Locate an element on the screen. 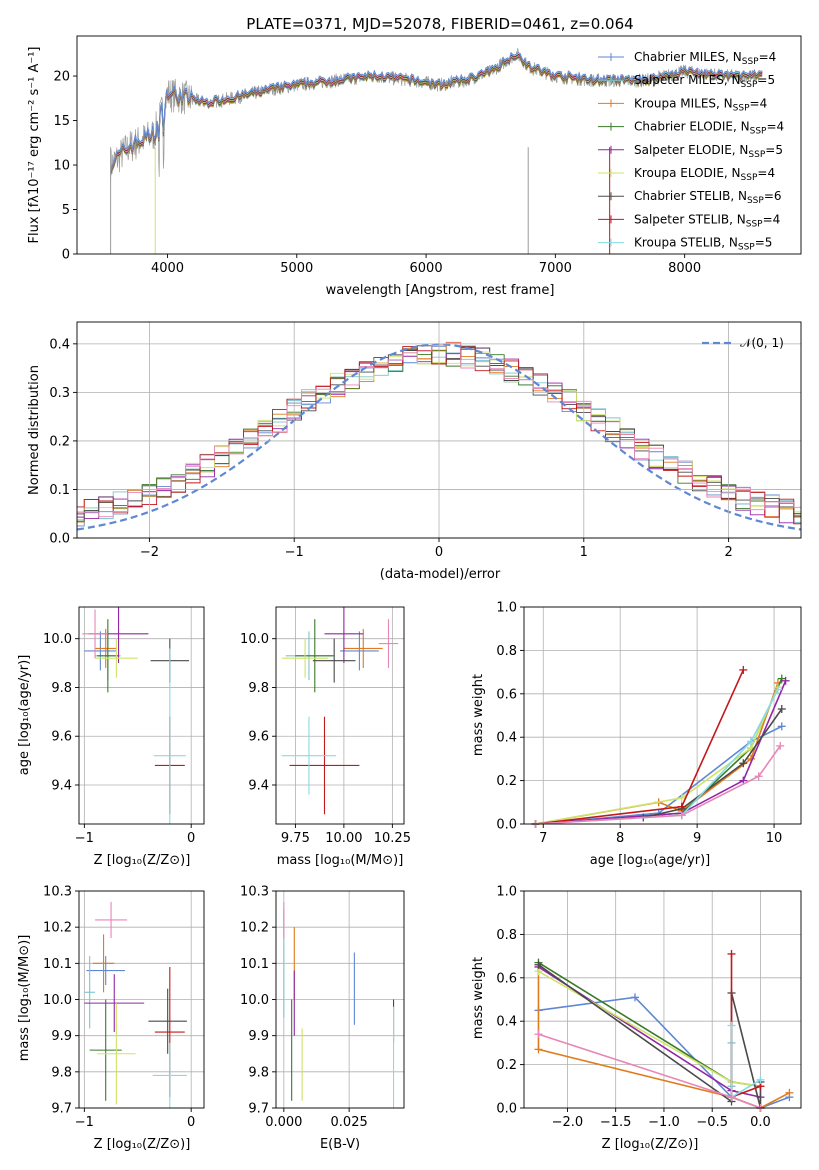  y-tick-label: 20 is located at coordinates (61, 77).